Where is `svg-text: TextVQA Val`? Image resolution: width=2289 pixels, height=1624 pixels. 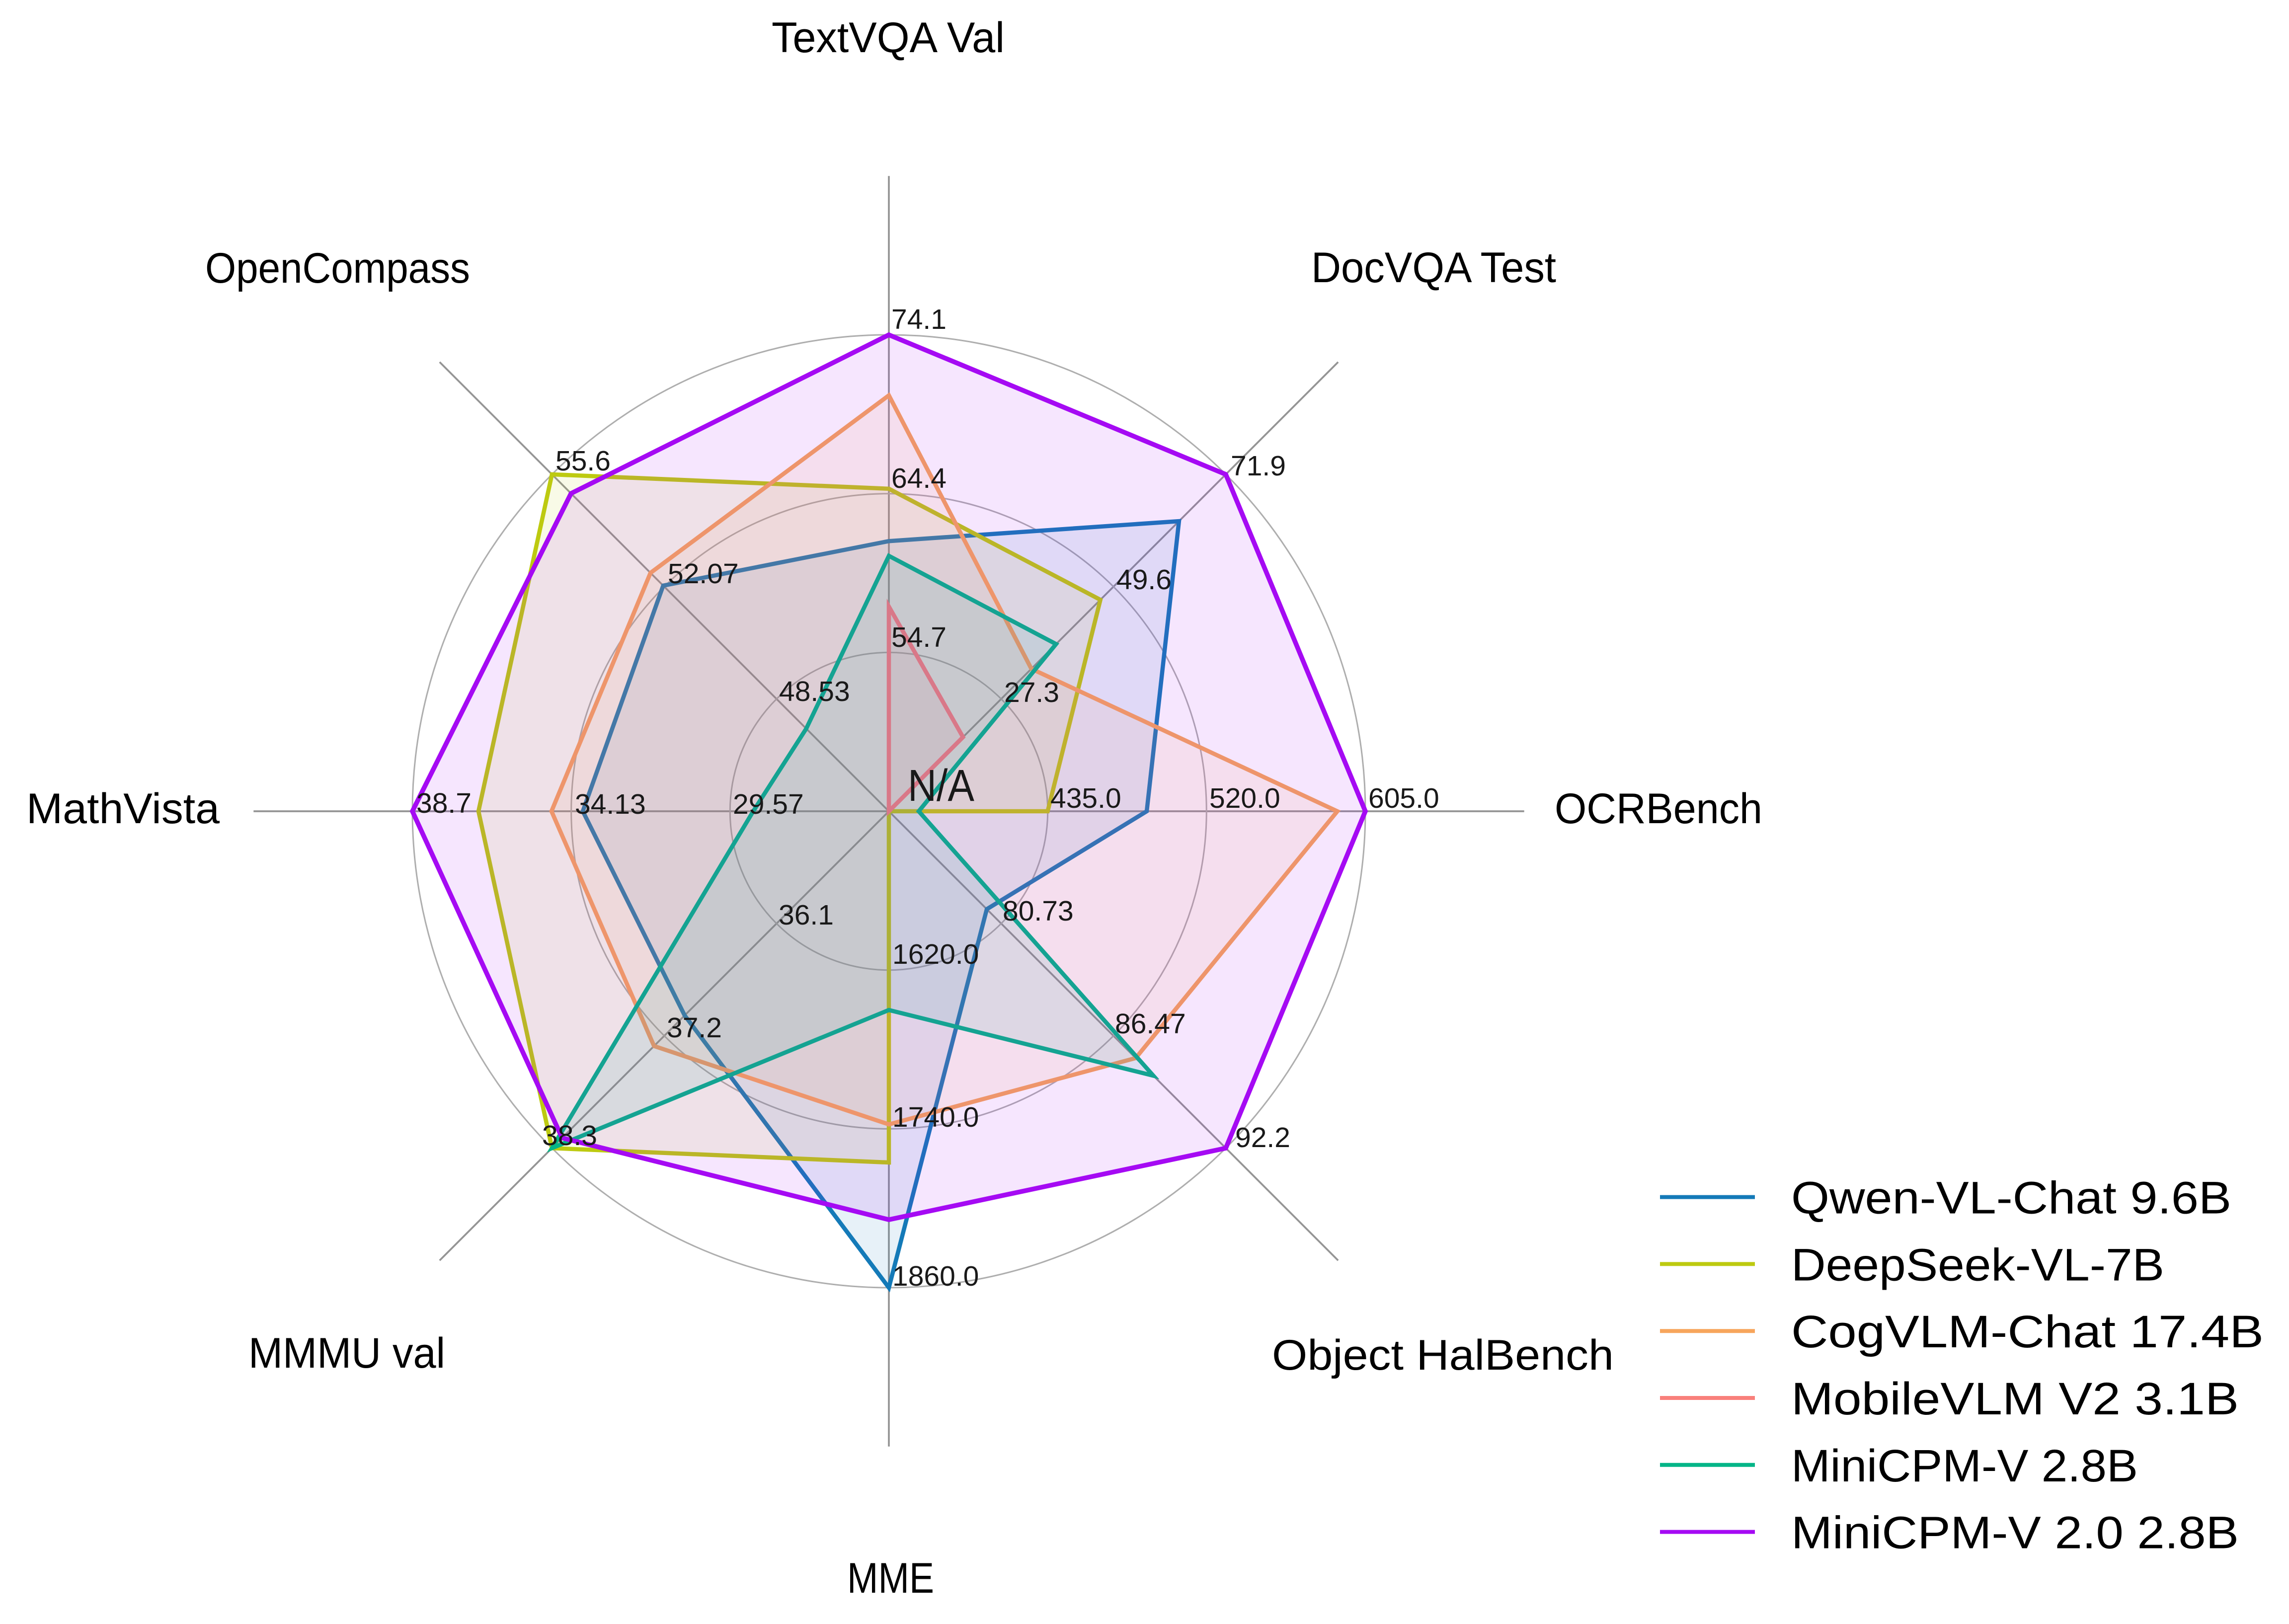 svg-text: TextVQA Val is located at coordinates (888, 38).